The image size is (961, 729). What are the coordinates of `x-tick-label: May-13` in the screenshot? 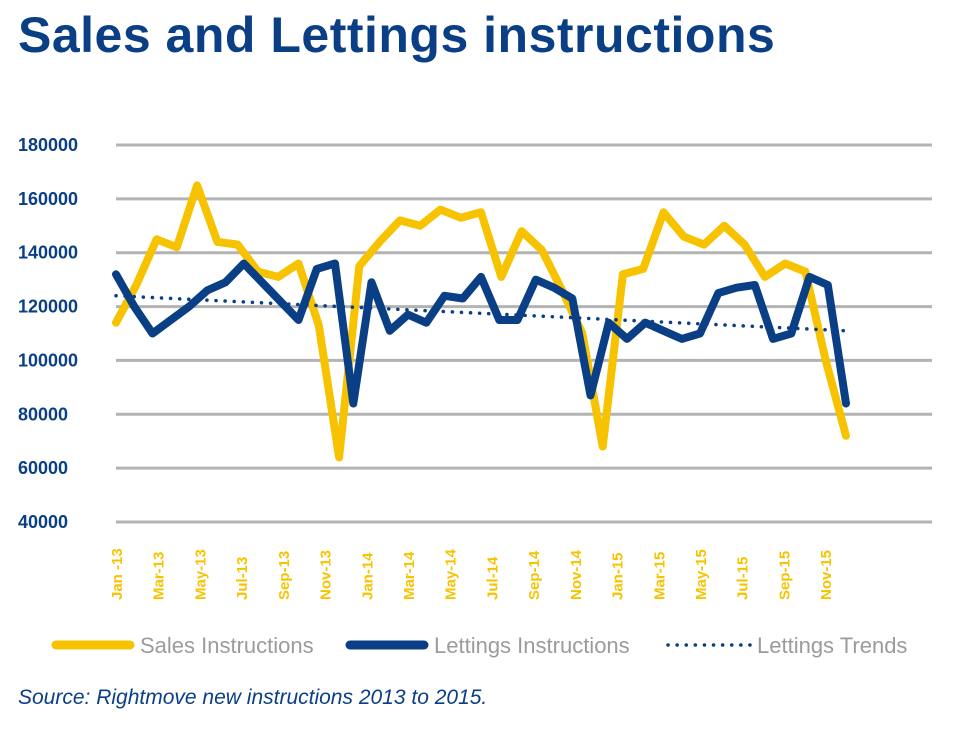 It's located at (200, 574).